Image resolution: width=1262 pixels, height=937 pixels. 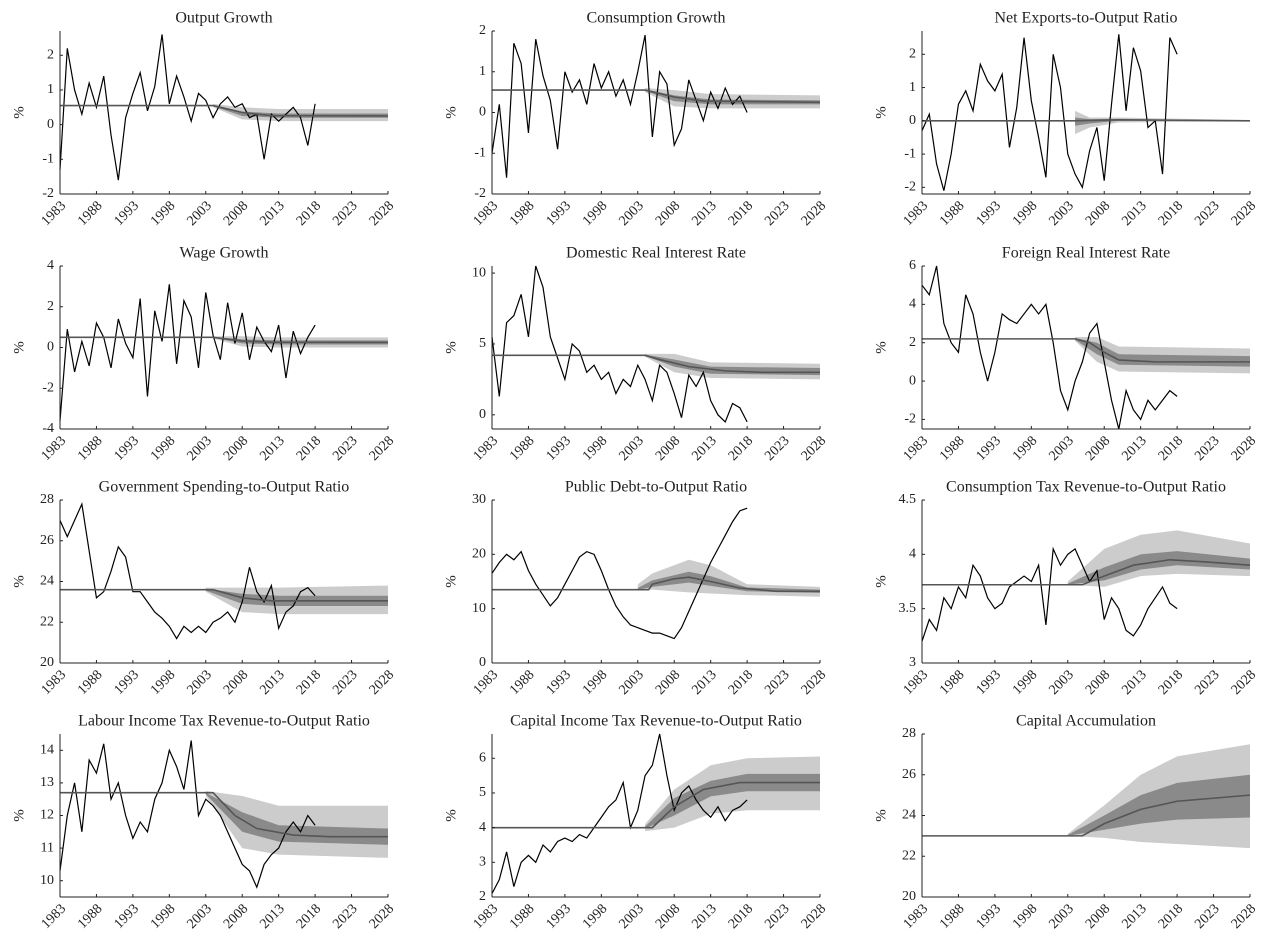 I want to click on y-tick-label: 12, so click(x=47, y=815).